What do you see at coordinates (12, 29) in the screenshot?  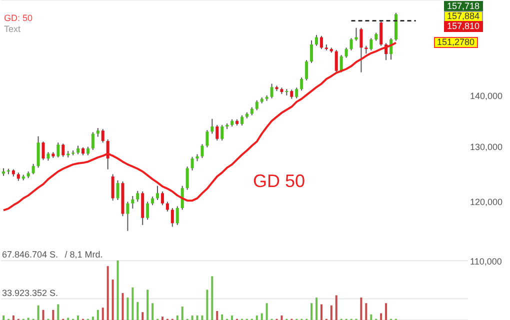 I see `annotation: Text` at bounding box center [12, 29].